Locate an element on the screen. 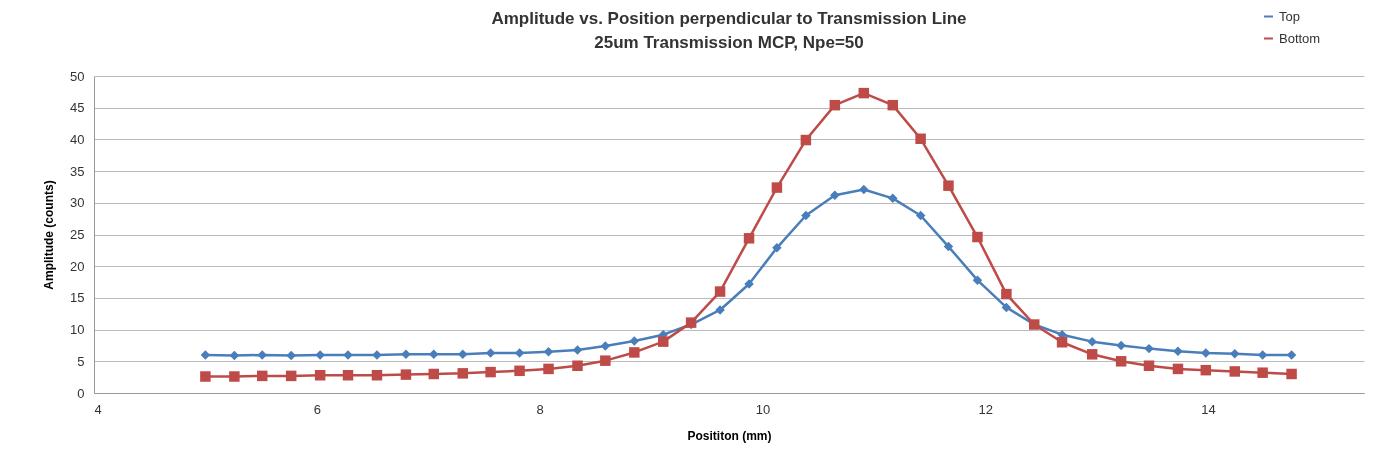  x-tick-label: 12 is located at coordinates (985, 409).